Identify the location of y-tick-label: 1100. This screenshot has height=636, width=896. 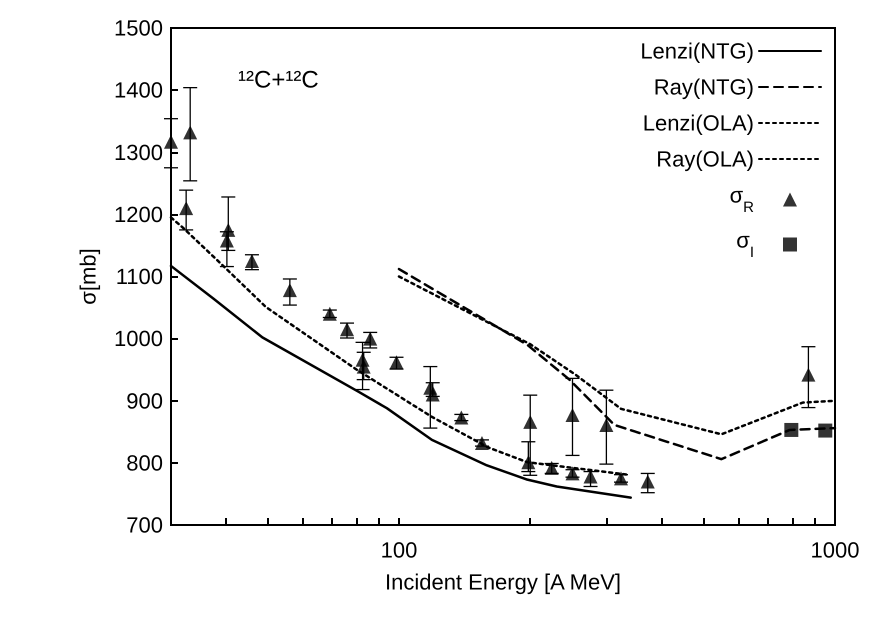
(139, 276).